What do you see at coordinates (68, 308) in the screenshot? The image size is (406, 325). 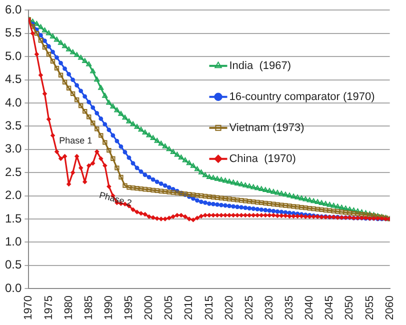 I see `x-tick-label: 1980` at bounding box center [68, 308].